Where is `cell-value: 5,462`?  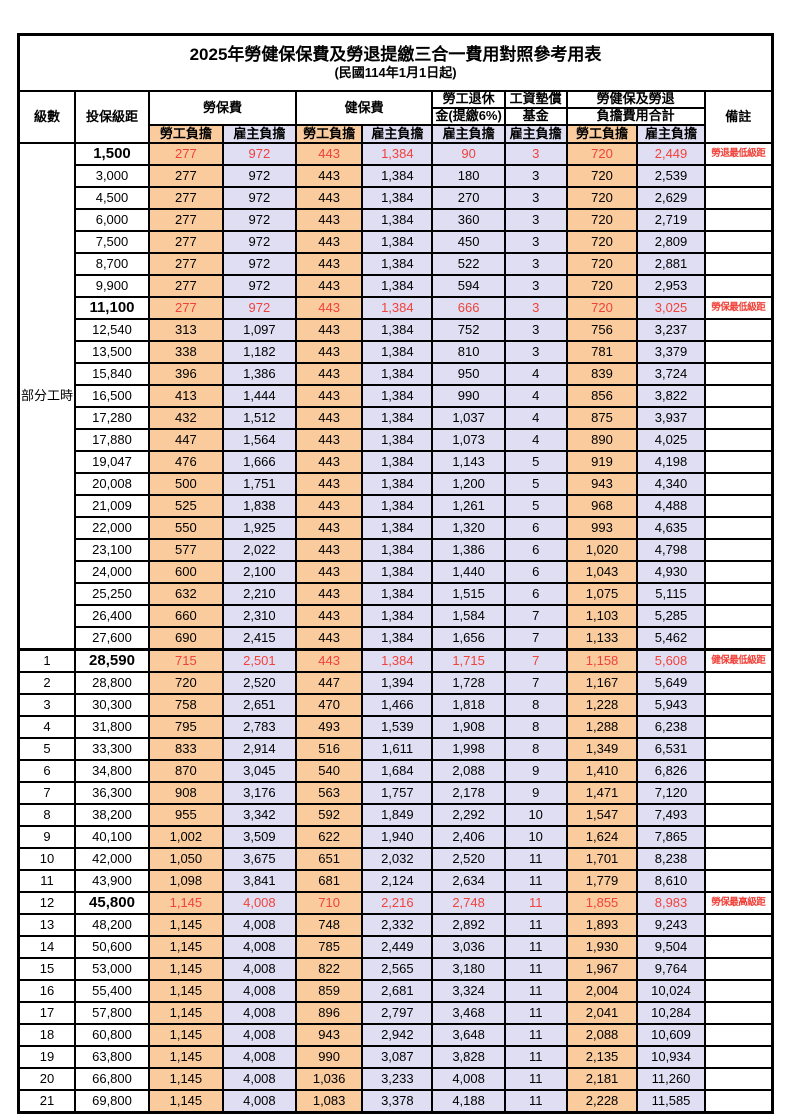
cell-value: 5,462 is located at coordinates (671, 638).